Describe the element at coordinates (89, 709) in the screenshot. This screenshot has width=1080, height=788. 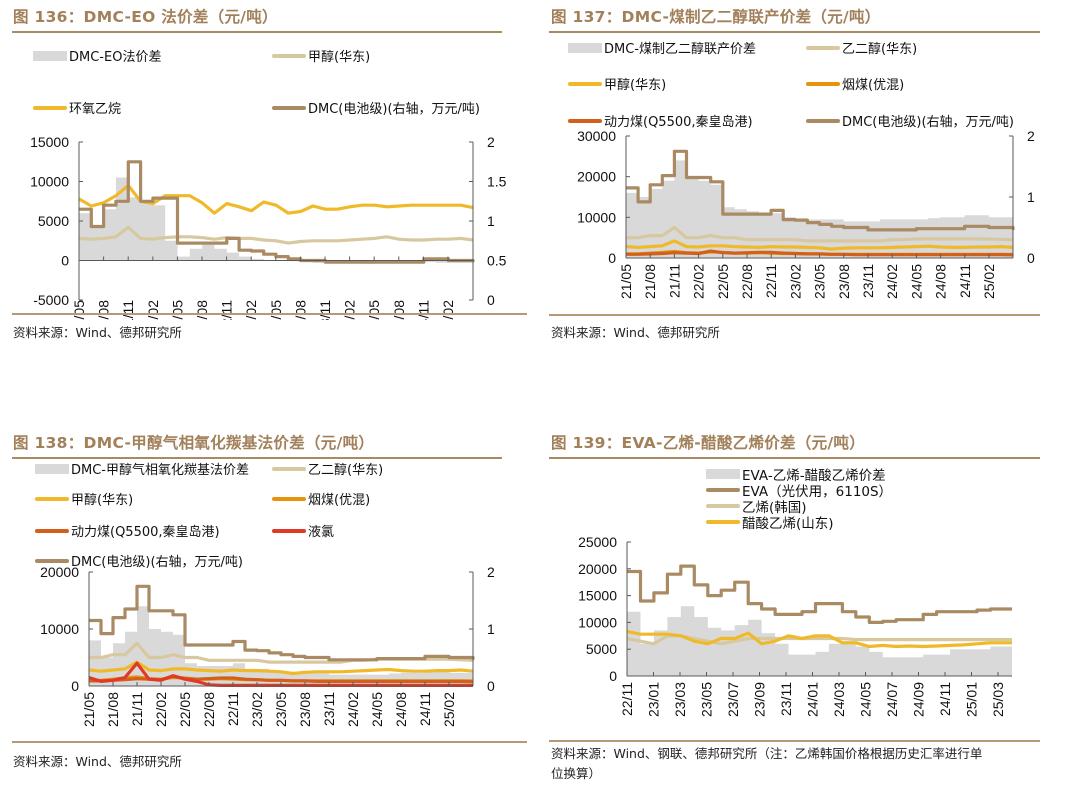
I see `x-tick-label: 21/05` at that location.